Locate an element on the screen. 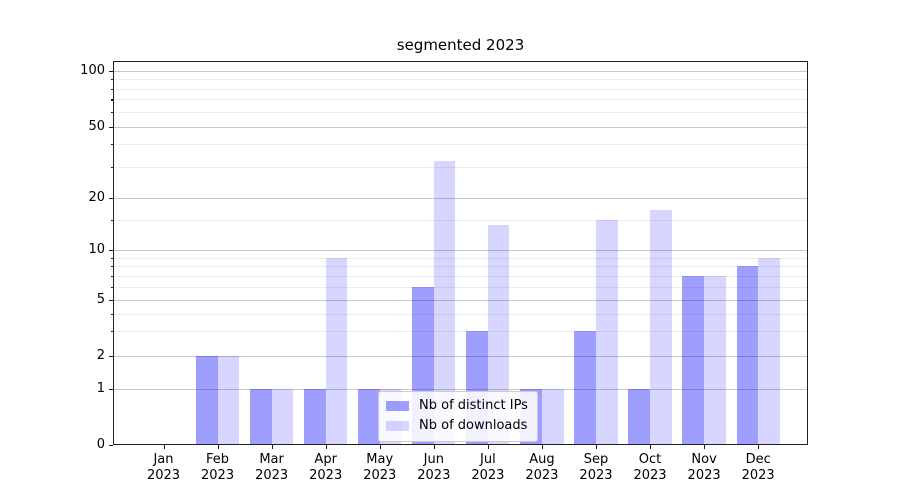  bar-downloads-jul is located at coordinates (498, 334).